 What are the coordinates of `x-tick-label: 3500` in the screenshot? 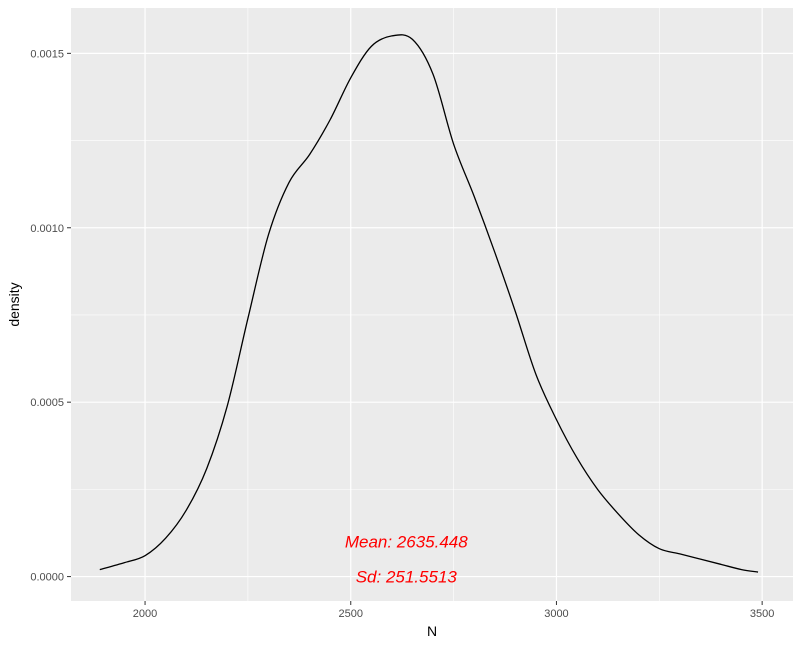 It's located at (762, 614).